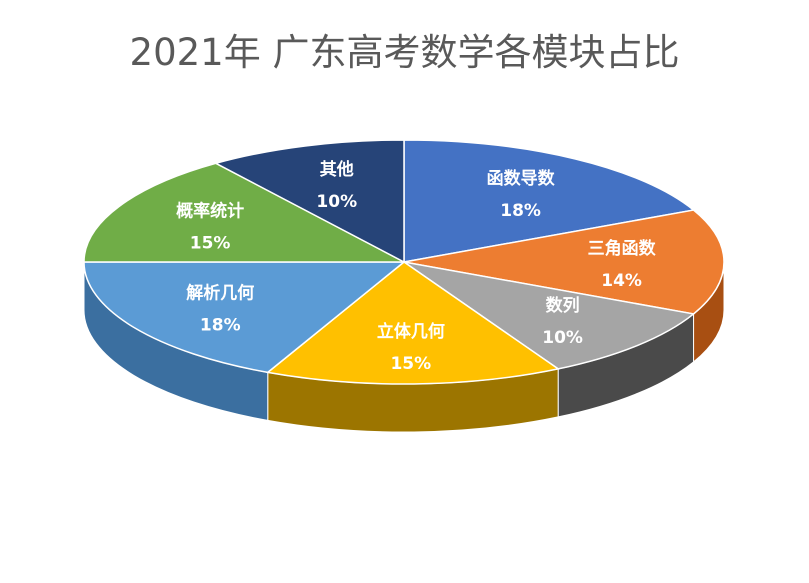  I want to click on slice-value-2: 10%, so click(562, 338).